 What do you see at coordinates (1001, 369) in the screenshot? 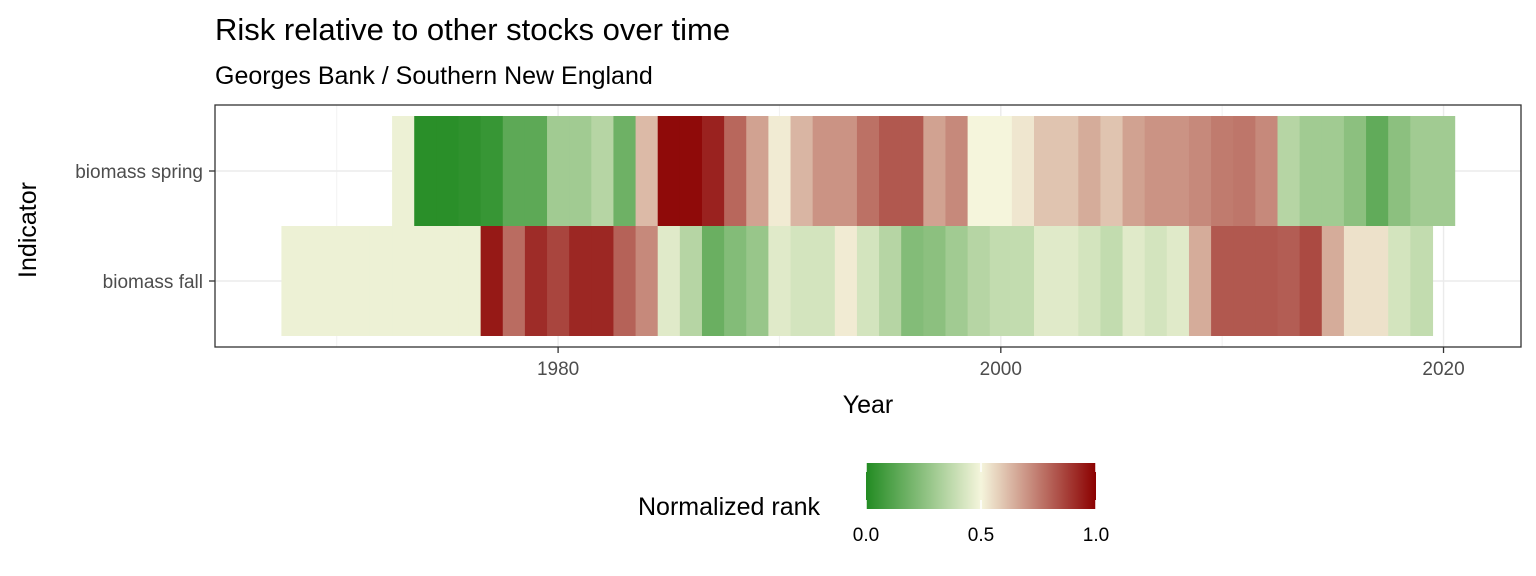
I see `x-tick-label: 2000` at bounding box center [1001, 369].